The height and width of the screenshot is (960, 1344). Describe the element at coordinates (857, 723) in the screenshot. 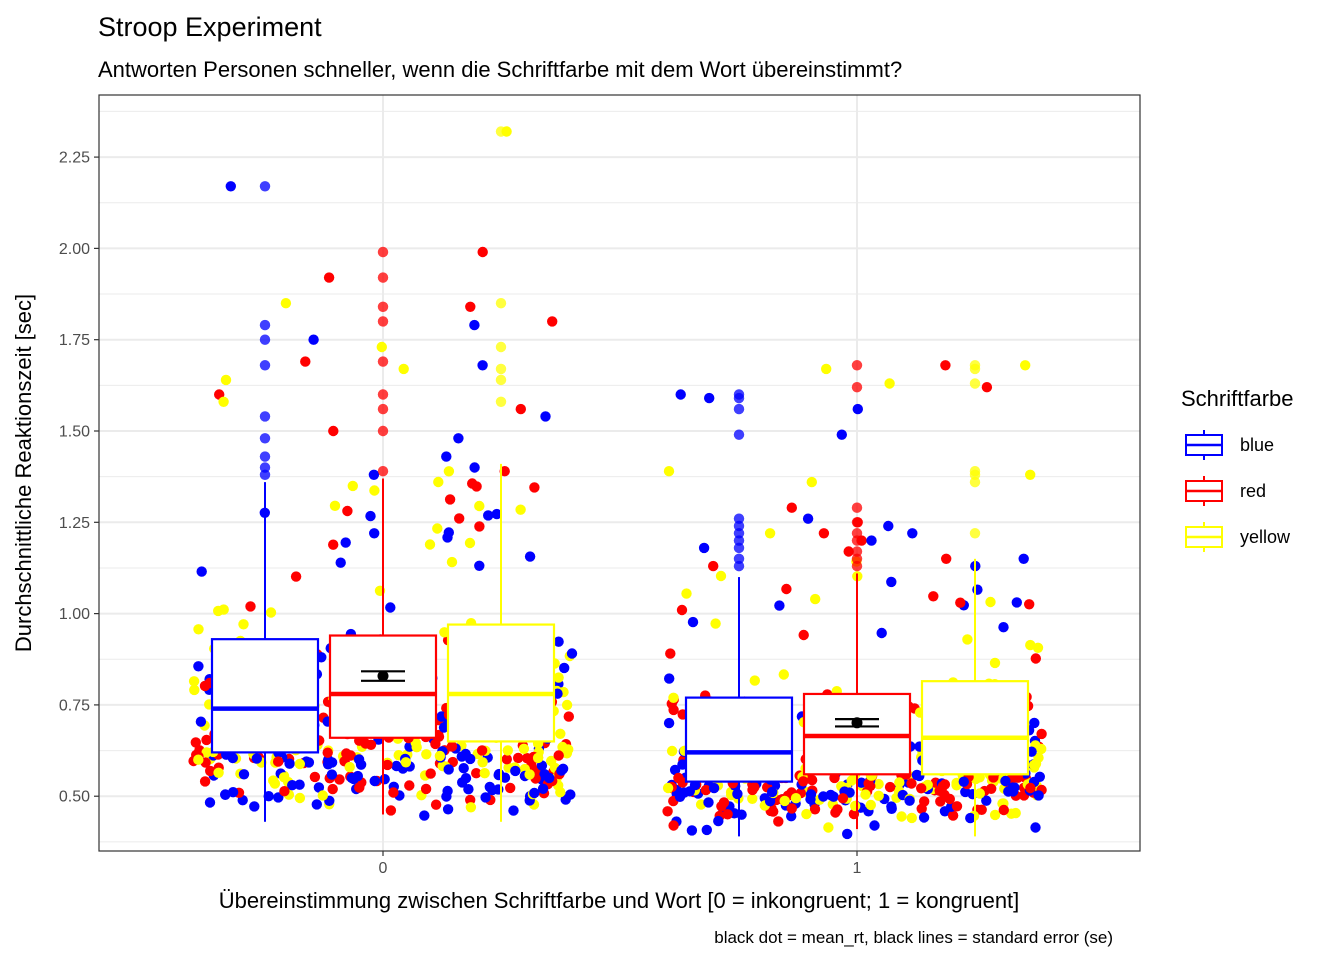

I see `mean-dot` at that location.